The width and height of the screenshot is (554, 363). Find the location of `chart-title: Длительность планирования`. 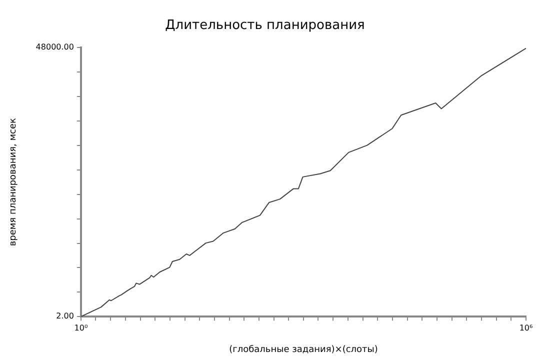

chart-title: Длительность планирования is located at coordinates (265, 26).